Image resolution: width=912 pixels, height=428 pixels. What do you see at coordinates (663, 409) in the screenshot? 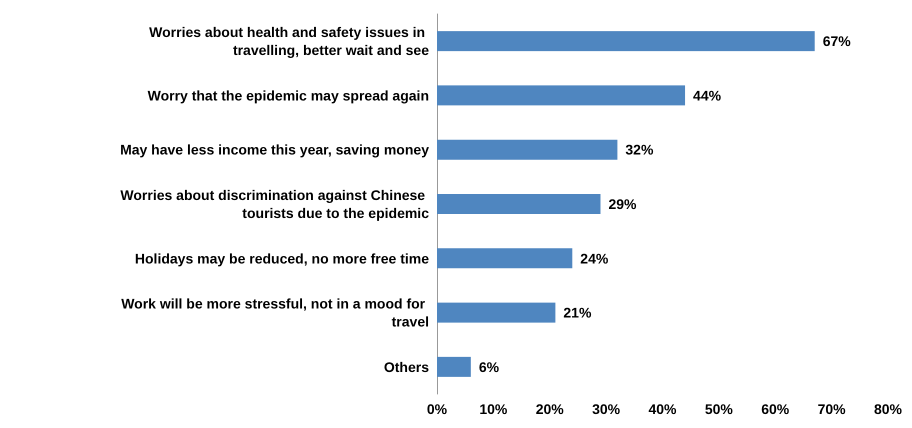
I see `x-tick-label: 40%` at bounding box center [663, 409].